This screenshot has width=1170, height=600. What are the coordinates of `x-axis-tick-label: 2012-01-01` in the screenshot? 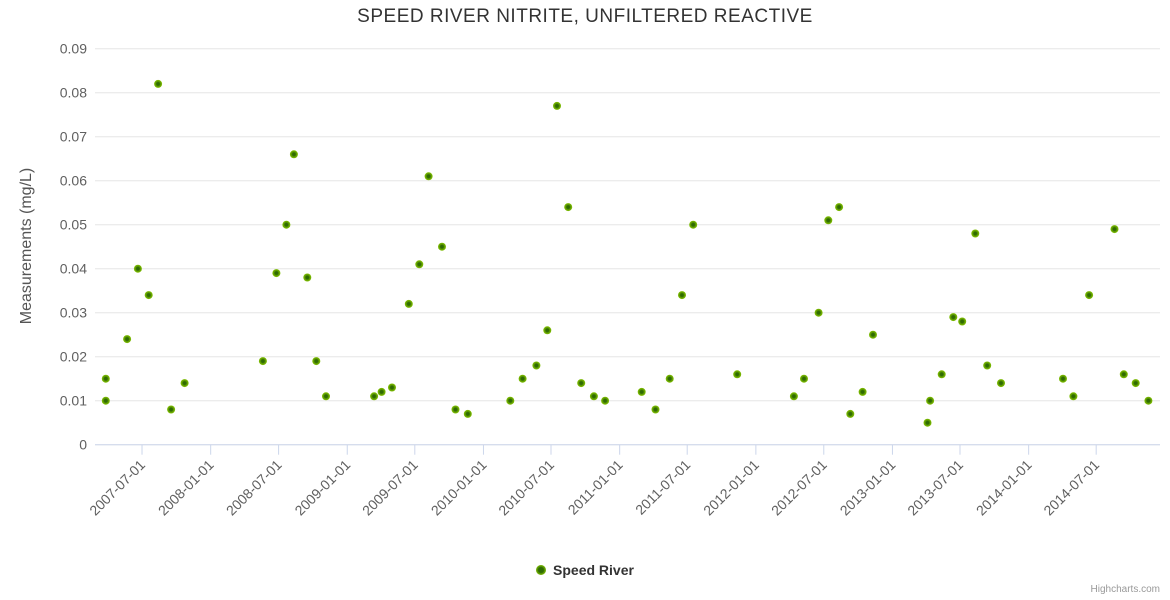 It's located at (731, 487).